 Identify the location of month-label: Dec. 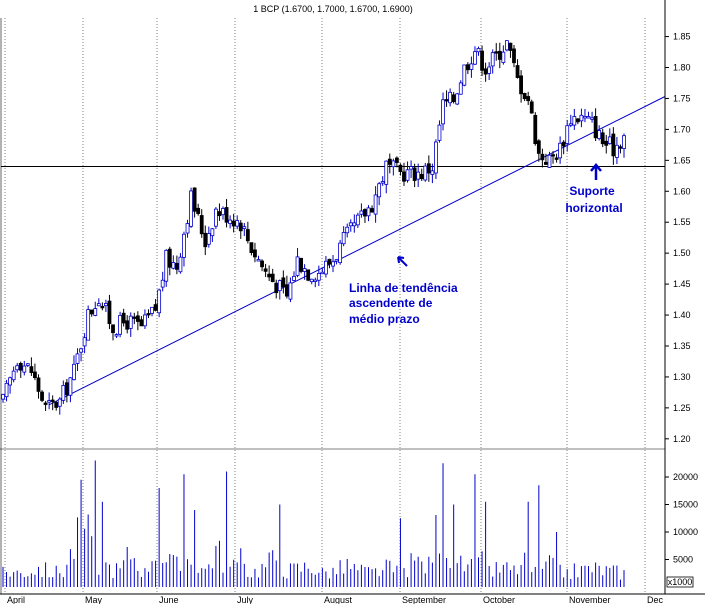
(655, 599).